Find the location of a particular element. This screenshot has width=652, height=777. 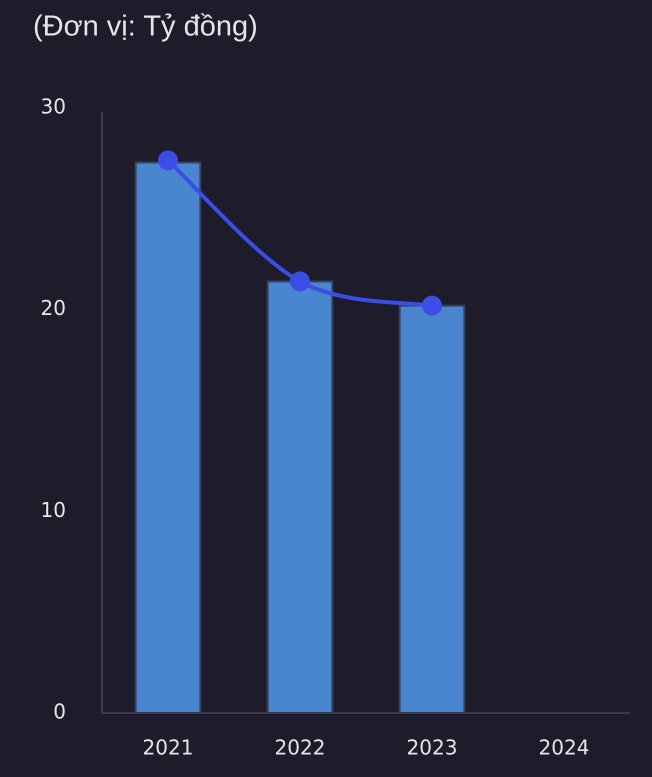

y-tick-label: 20 is located at coordinates (53, 308).